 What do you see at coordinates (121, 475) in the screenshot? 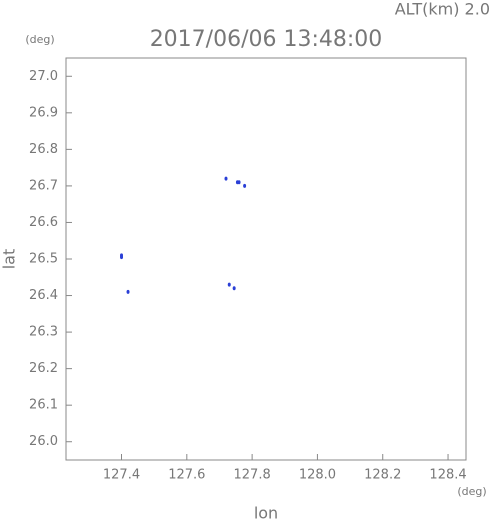
I see `x-tick-label: 127.4` at bounding box center [121, 475].